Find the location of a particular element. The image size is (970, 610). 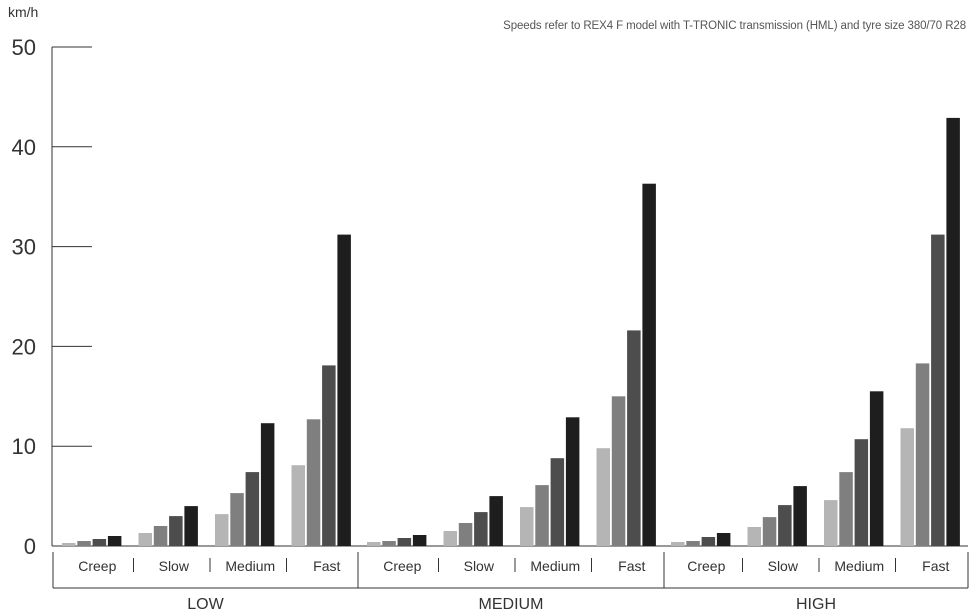

range-label: LOW is located at coordinates (205, 603).